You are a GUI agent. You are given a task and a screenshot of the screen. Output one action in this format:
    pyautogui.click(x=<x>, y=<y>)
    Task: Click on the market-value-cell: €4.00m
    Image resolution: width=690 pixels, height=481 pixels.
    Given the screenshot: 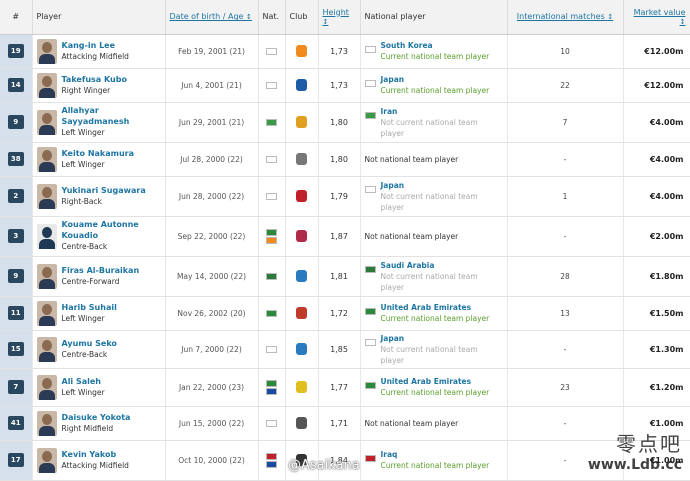 What is the action you would take?
    pyautogui.click(x=656, y=159)
    